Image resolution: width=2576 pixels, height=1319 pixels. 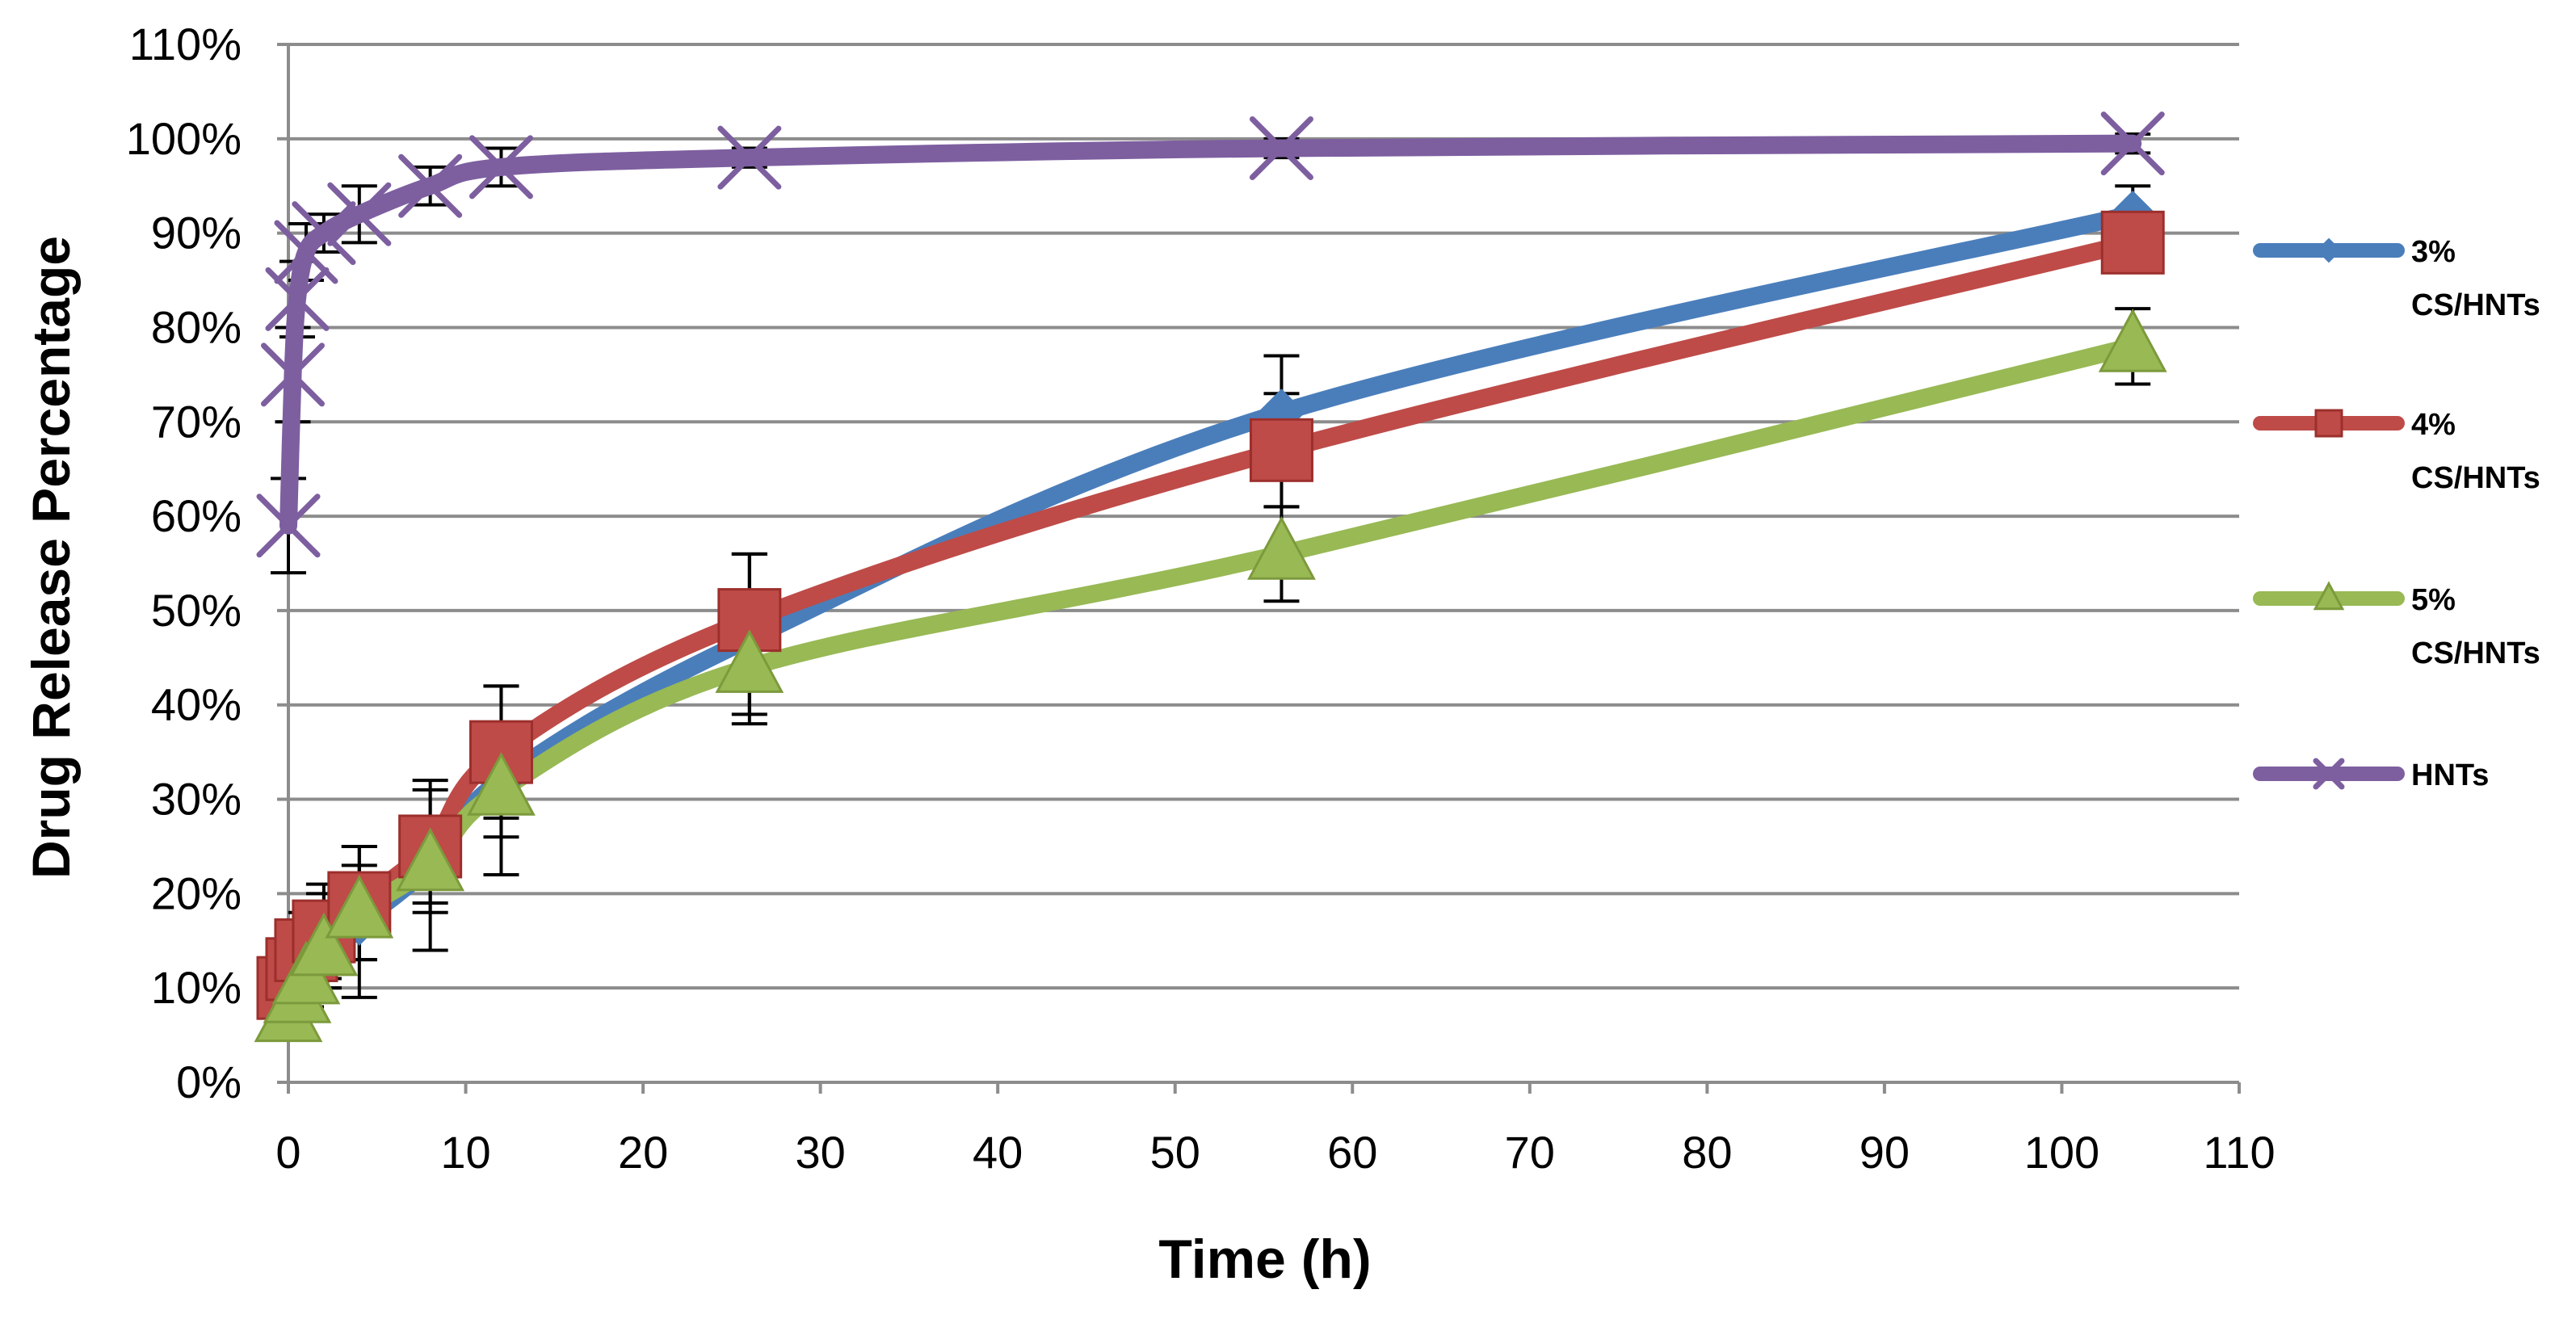 What do you see at coordinates (2433, 600) in the screenshot?
I see `legend-label: 5%` at bounding box center [2433, 600].